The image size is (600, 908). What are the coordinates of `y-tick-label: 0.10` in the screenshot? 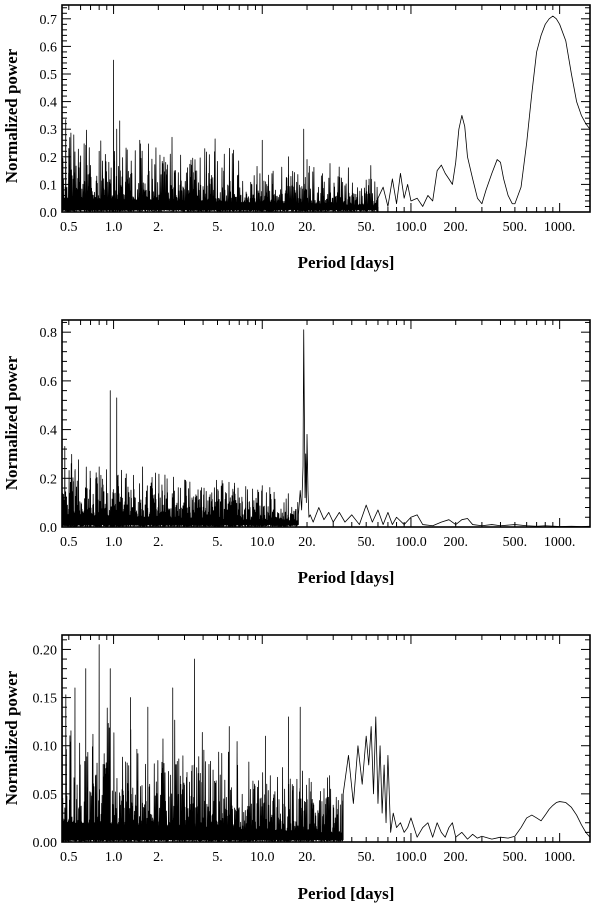 It's located at (45, 747).